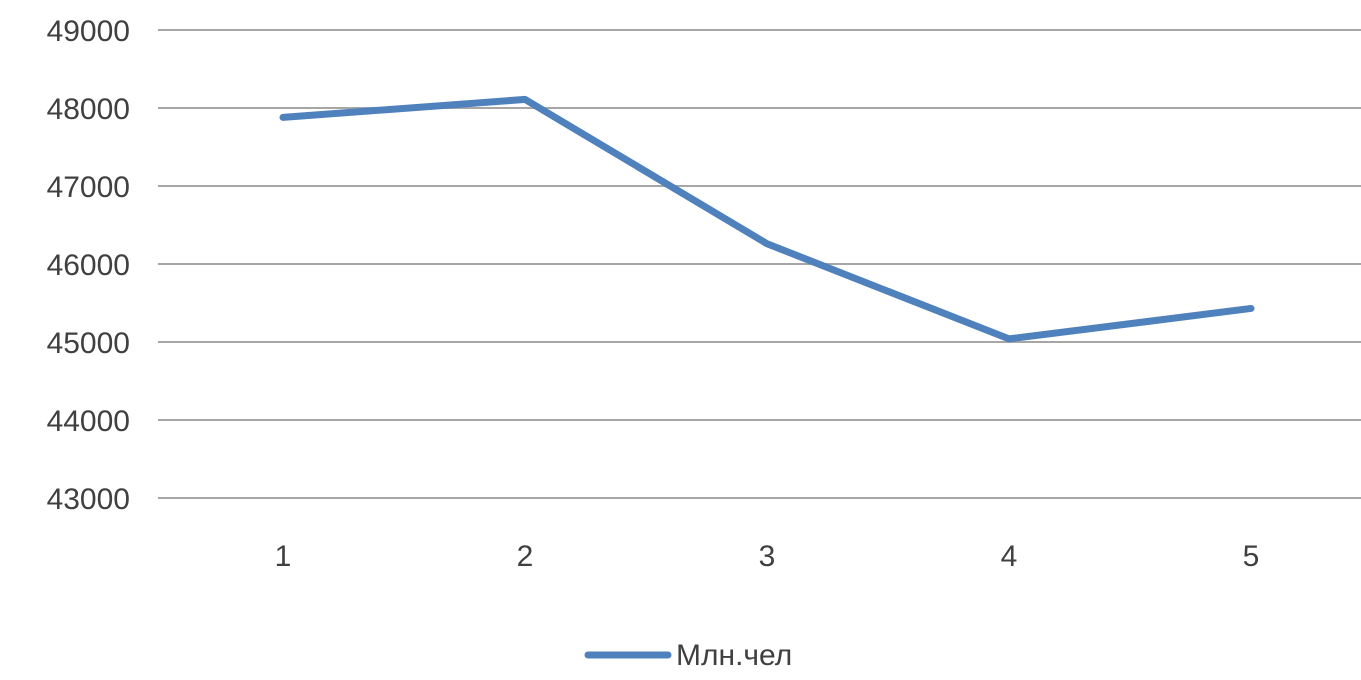  I want to click on y-axis-tick-labels: 49000 48000 47000 46000 45000 44000 43000, so click(88, 265).